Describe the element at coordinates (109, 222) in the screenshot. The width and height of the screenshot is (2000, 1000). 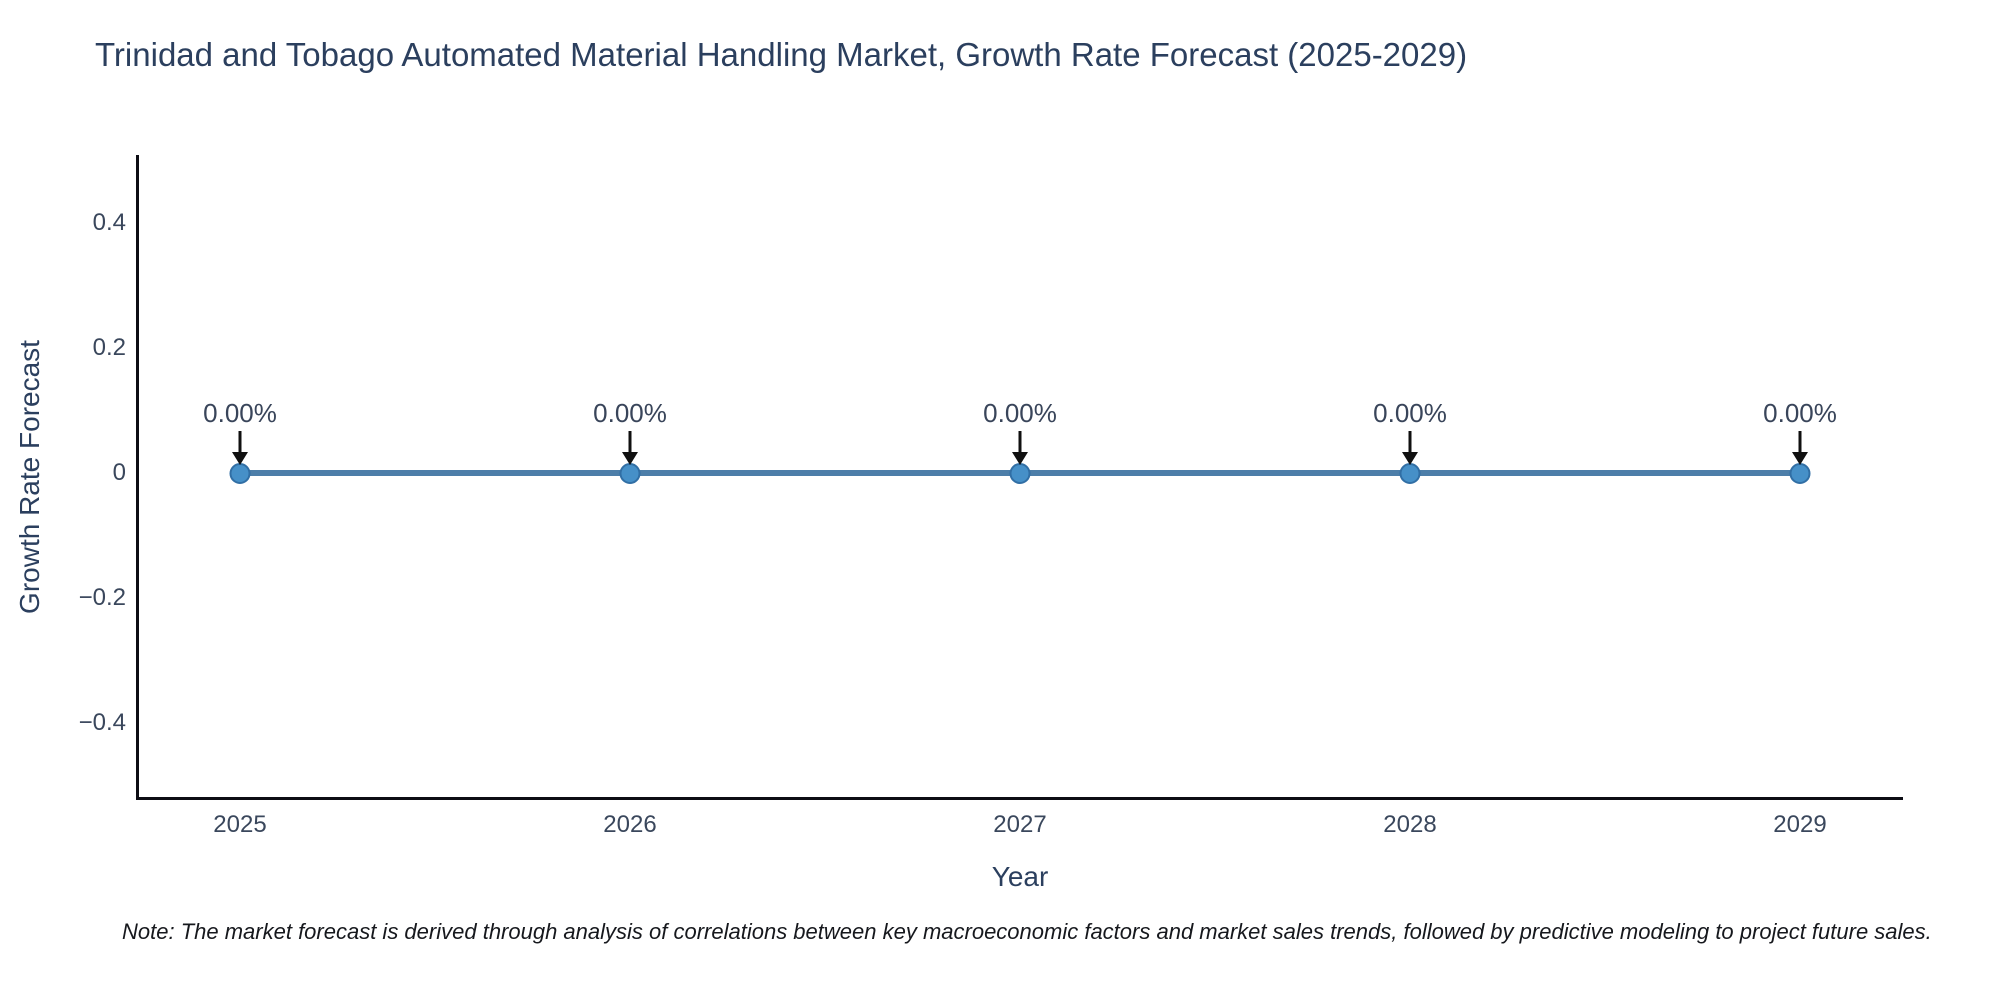
I see `y-tick-label: 0.4` at that location.